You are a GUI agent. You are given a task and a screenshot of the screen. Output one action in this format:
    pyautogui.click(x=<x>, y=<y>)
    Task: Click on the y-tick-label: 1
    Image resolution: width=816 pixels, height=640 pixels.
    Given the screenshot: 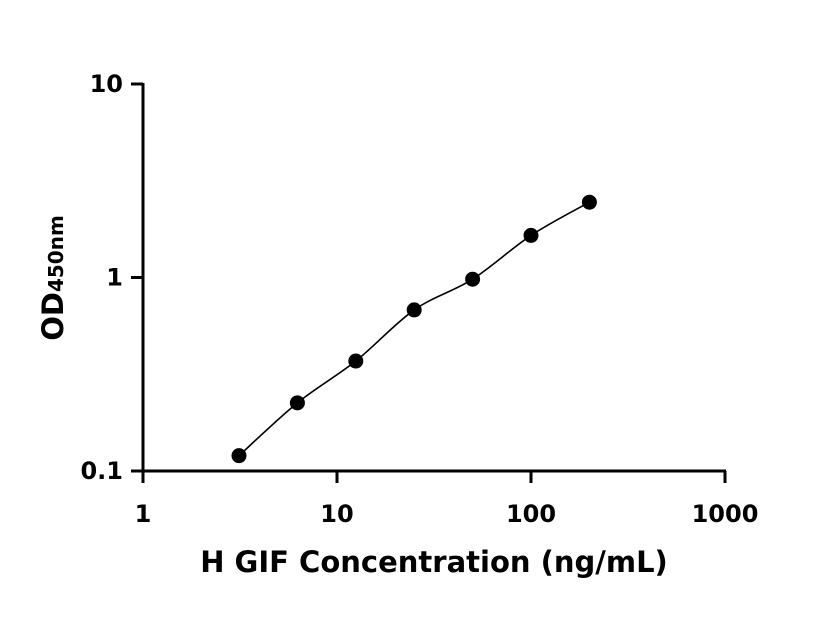 What is the action you would take?
    pyautogui.click(x=114, y=278)
    